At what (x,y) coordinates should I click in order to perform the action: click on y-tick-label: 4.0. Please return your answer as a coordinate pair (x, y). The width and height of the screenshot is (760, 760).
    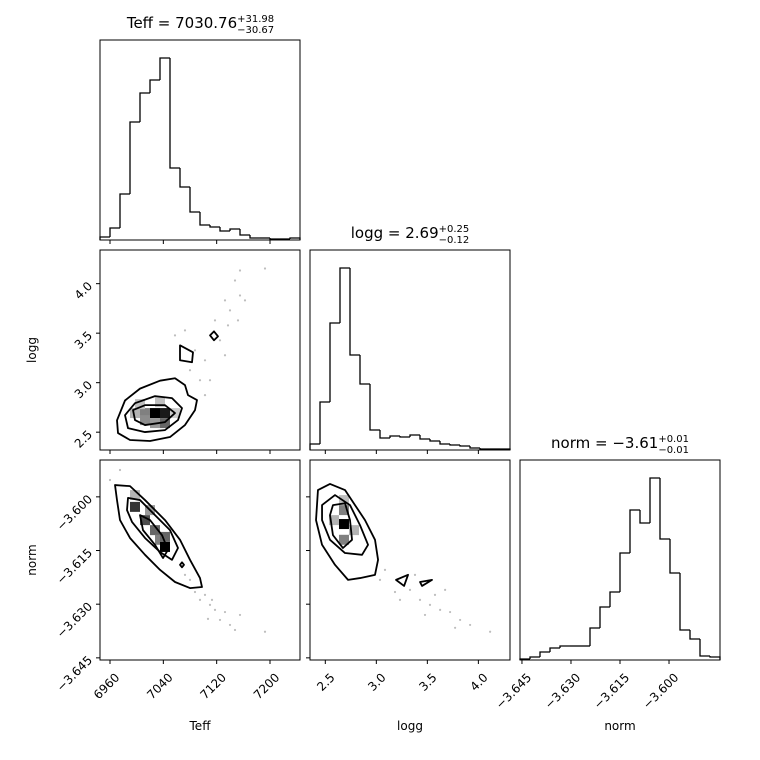
    Looking at the image, I should click on (83, 290).